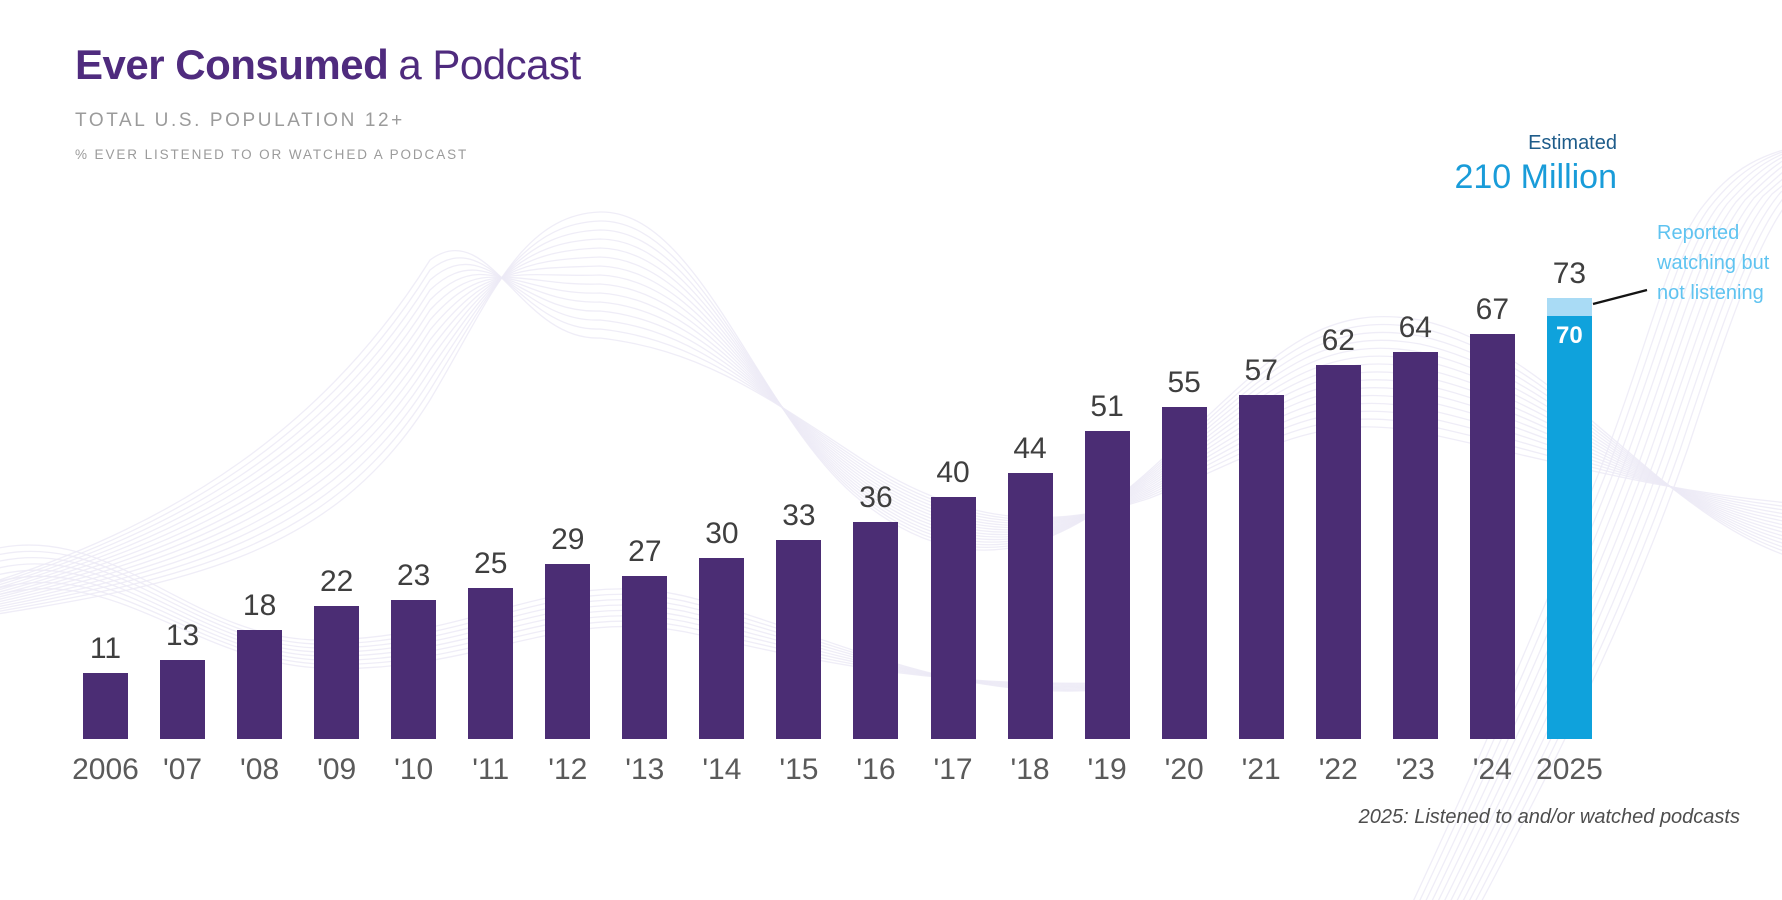  I want to click on x-axis-label: '18, so click(1030, 769).